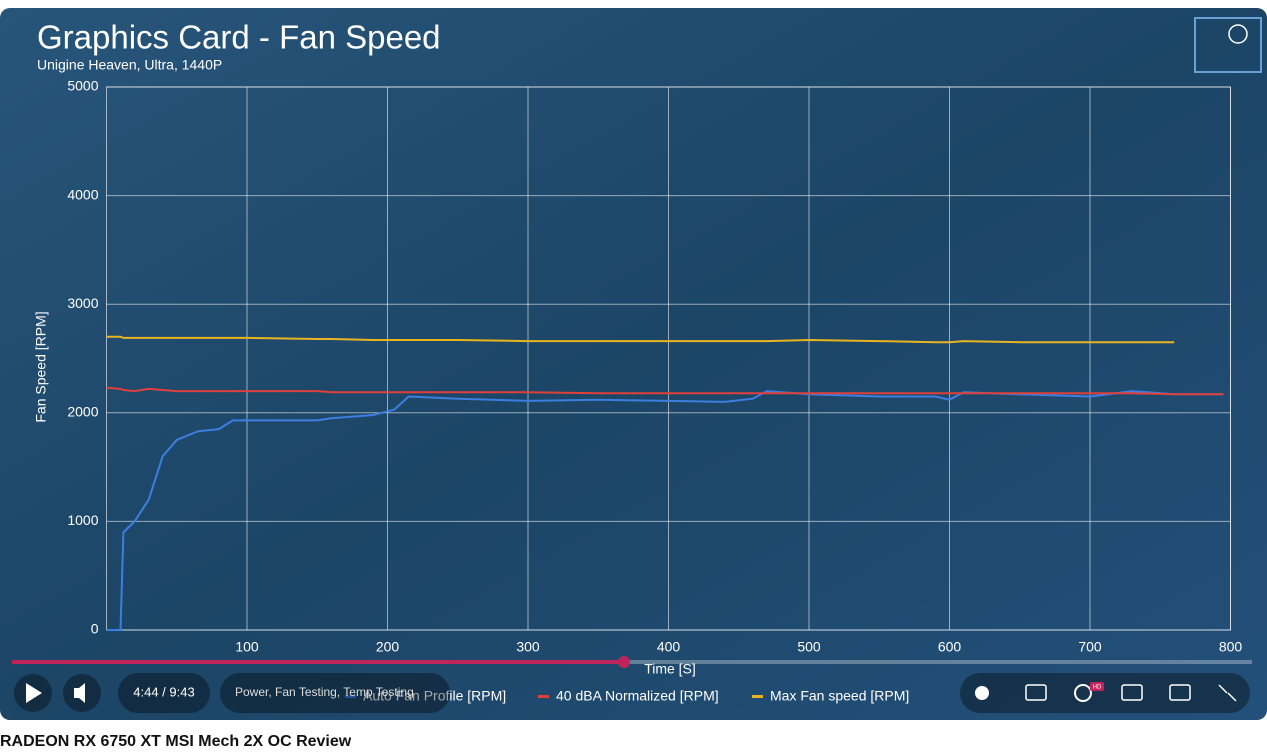 This screenshot has width=1267, height=754. I want to click on x-tick-label: 400, so click(669, 647).